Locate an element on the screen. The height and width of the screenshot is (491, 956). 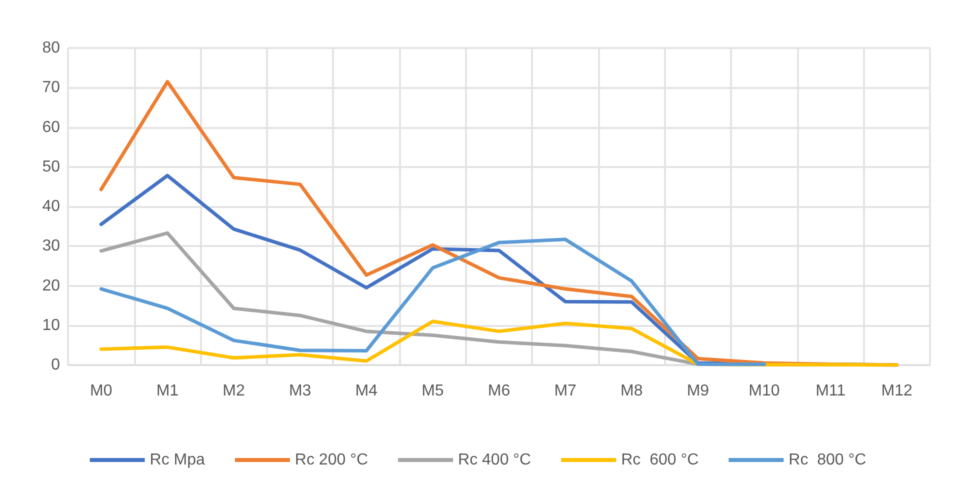
x-tick-label: M2 is located at coordinates (233, 391).